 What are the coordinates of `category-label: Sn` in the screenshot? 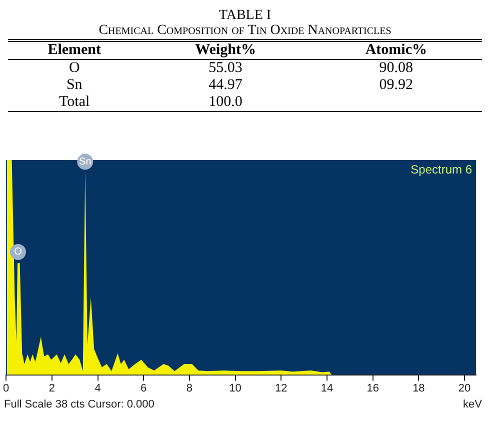 It's located at (74, 85).